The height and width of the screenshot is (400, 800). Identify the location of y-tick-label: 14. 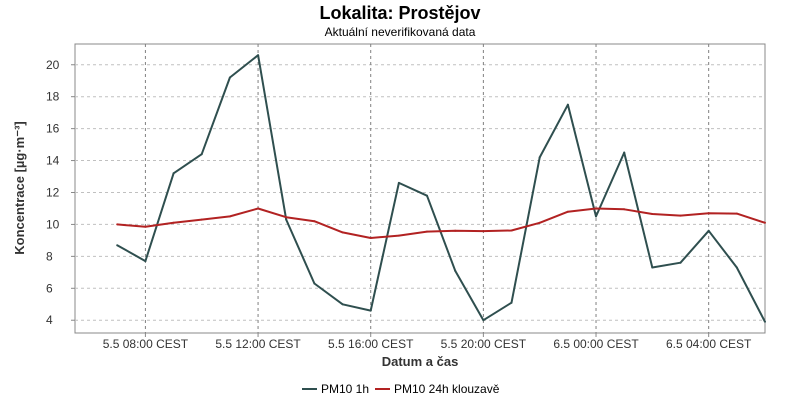
(53, 161).